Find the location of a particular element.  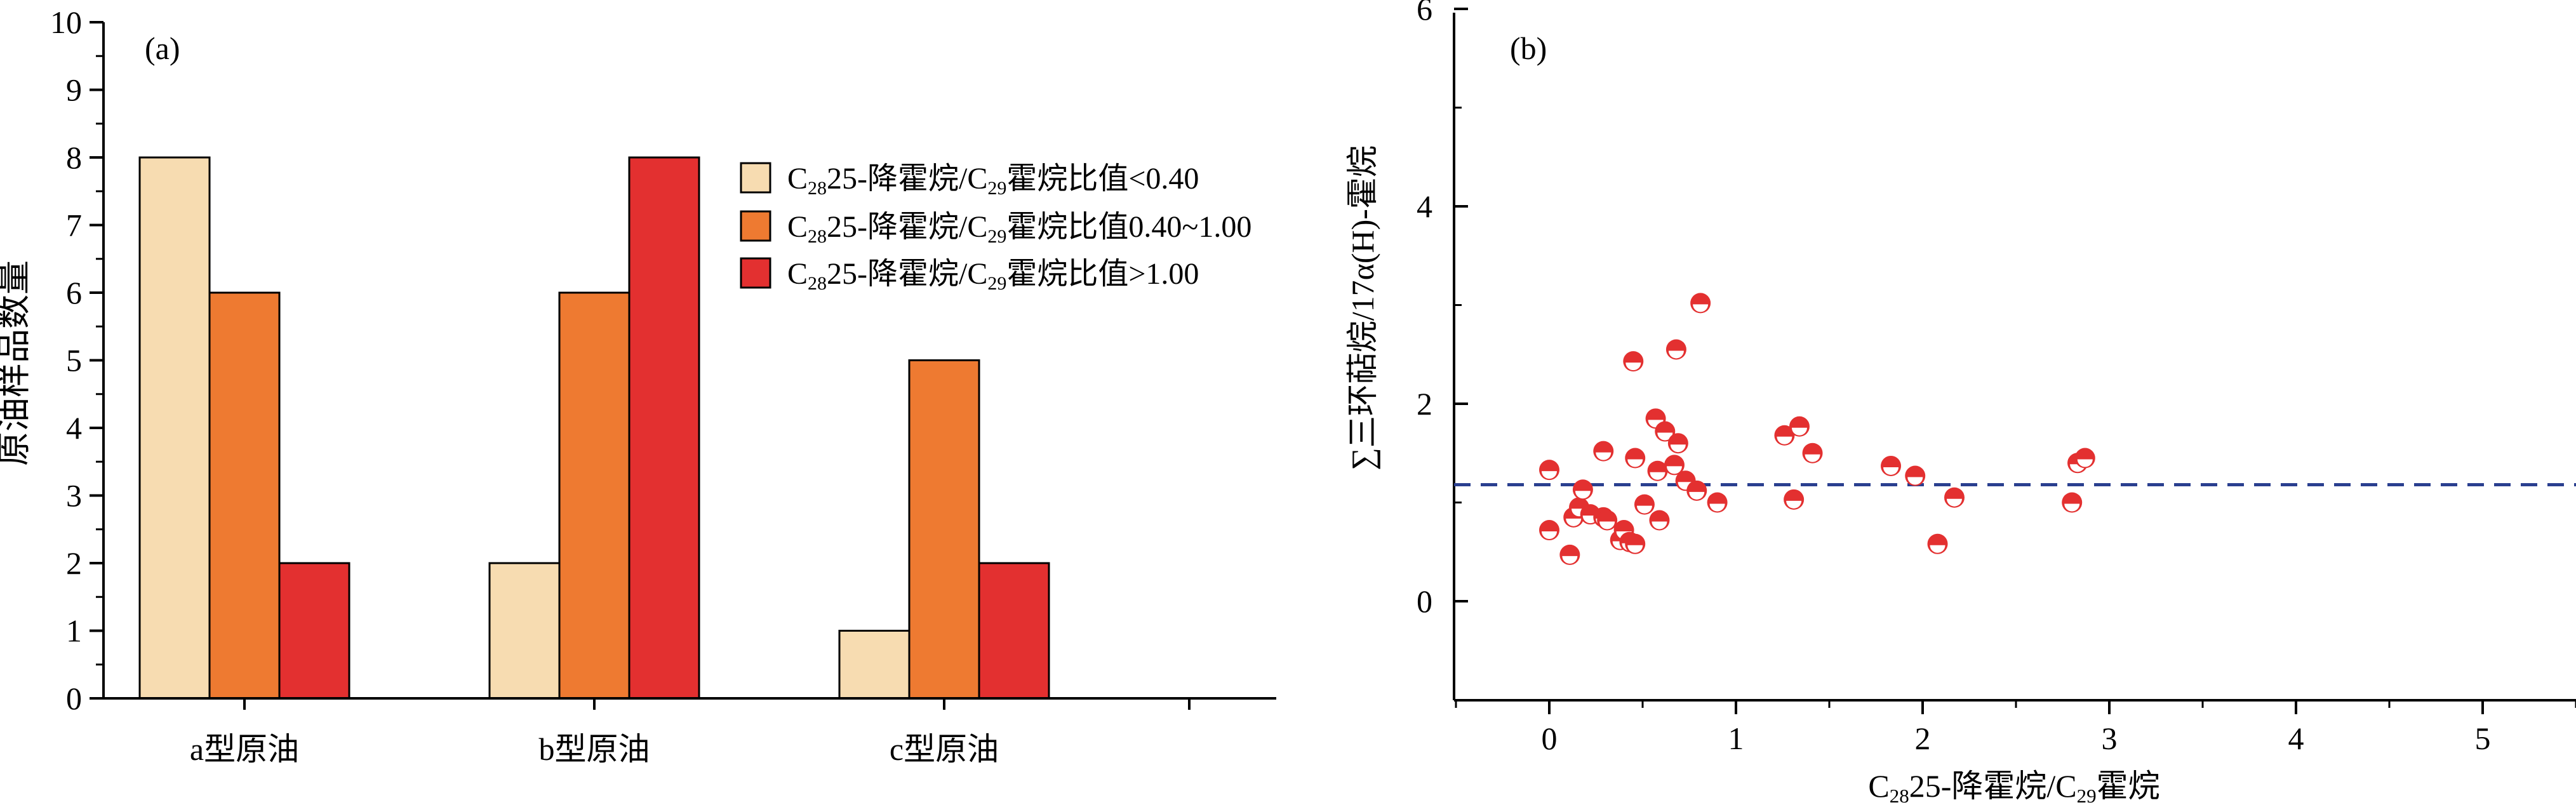

x-ticks-group: 0 1 2 3 4 5 is located at coordinates (2016, 728).